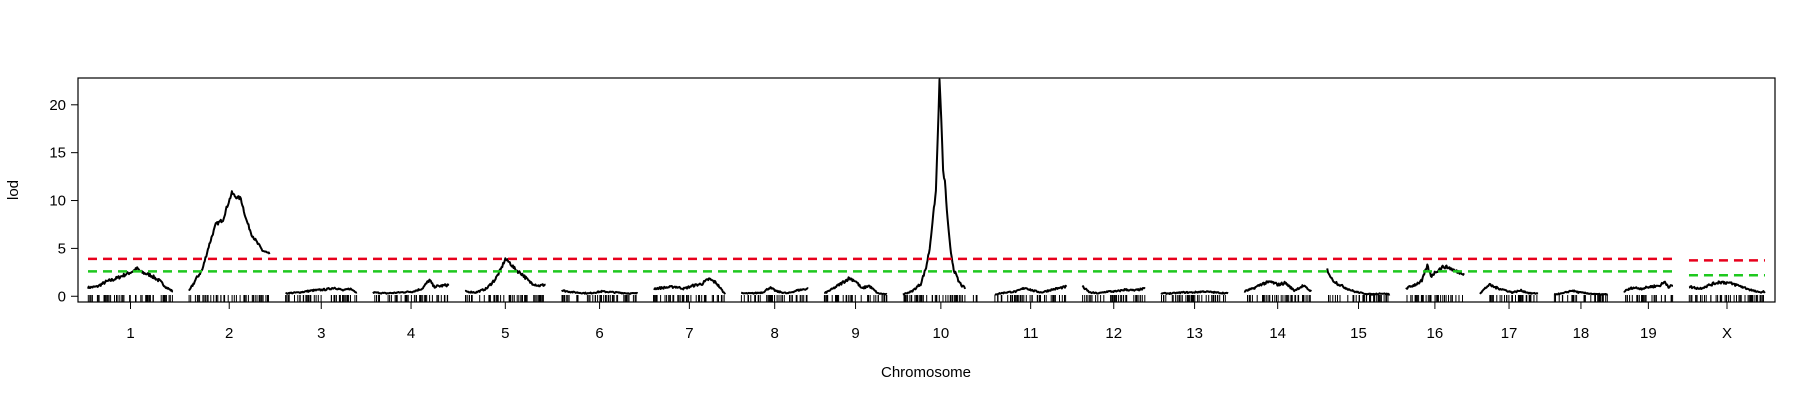 Image resolution: width=1807 pixels, height=400 pixels. I want to click on x-tick-label-chr-13: 13, so click(1194, 333).